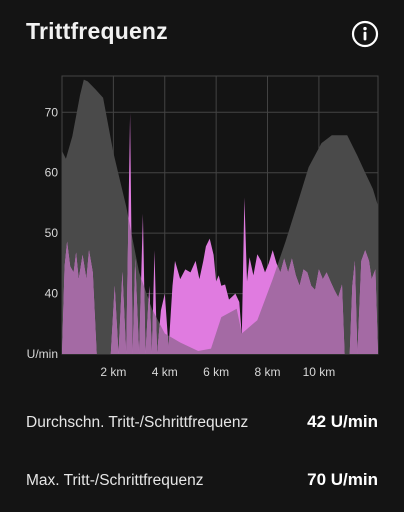  Describe the element at coordinates (268, 372) in the screenshot. I see `x-tick-label: 8 km` at that location.